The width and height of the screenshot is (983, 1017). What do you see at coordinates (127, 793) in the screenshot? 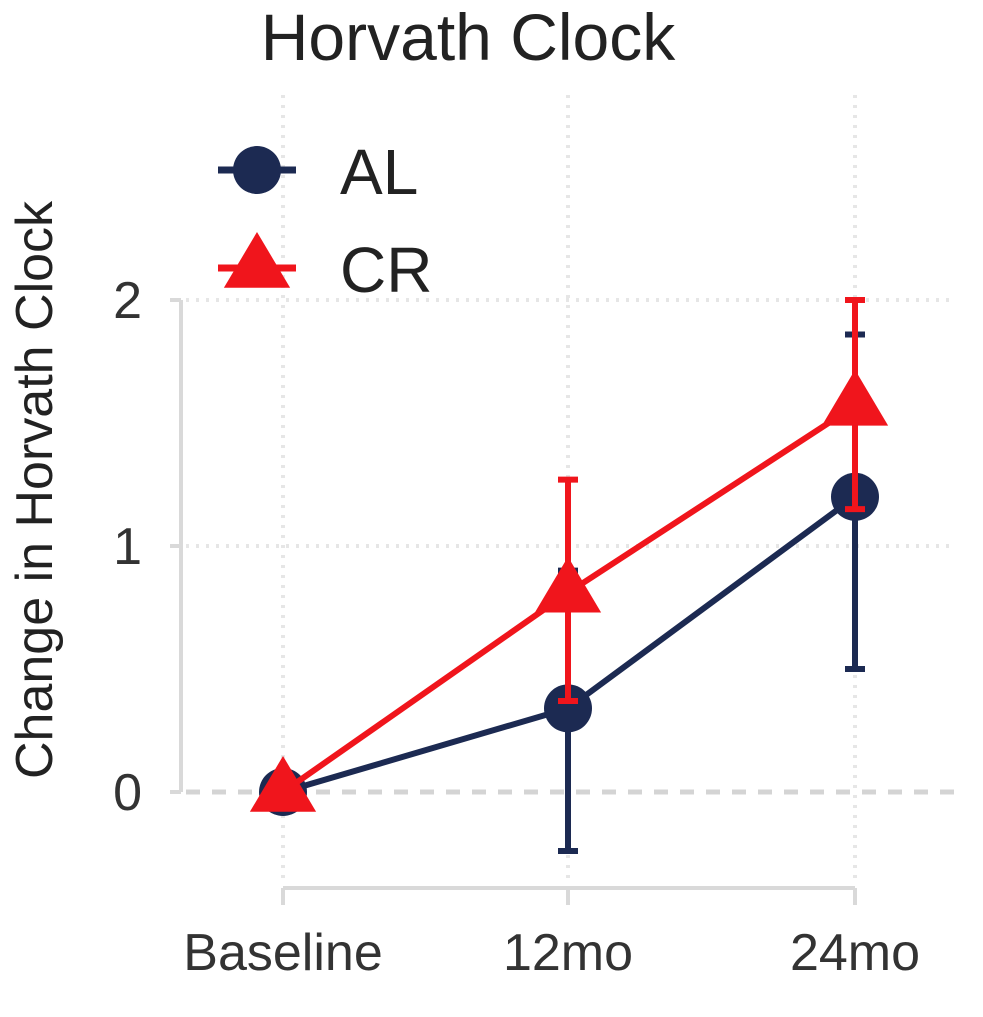
I see `y-tick-label-0: 0` at bounding box center [127, 793].